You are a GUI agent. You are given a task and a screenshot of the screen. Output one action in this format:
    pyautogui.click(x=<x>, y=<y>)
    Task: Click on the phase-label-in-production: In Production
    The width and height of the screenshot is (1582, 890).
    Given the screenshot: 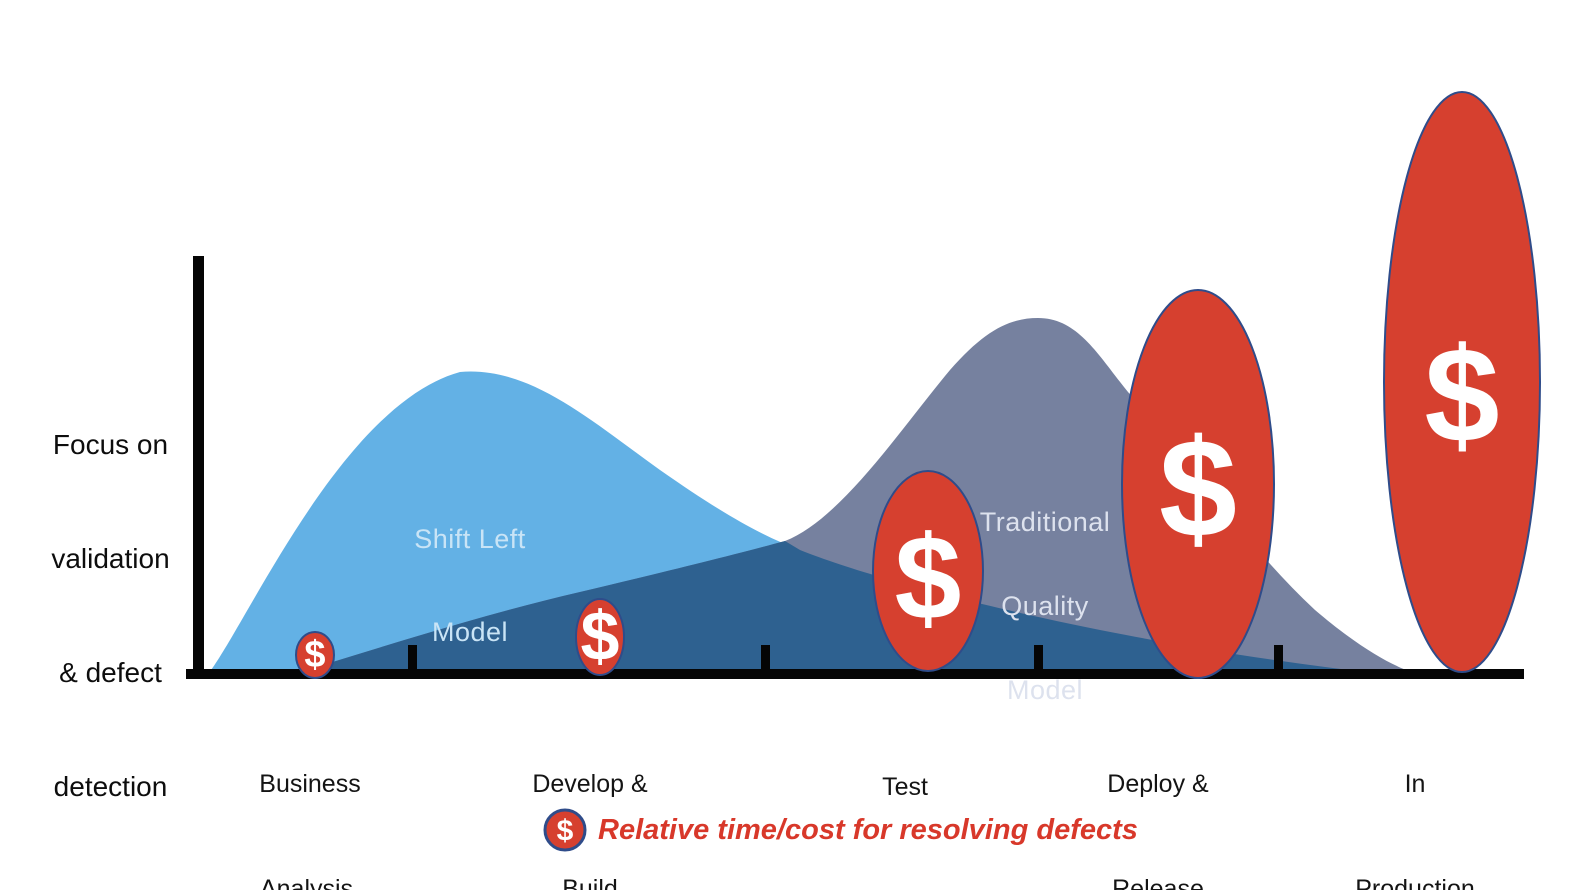 What is the action you would take?
    pyautogui.click(x=1415, y=793)
    